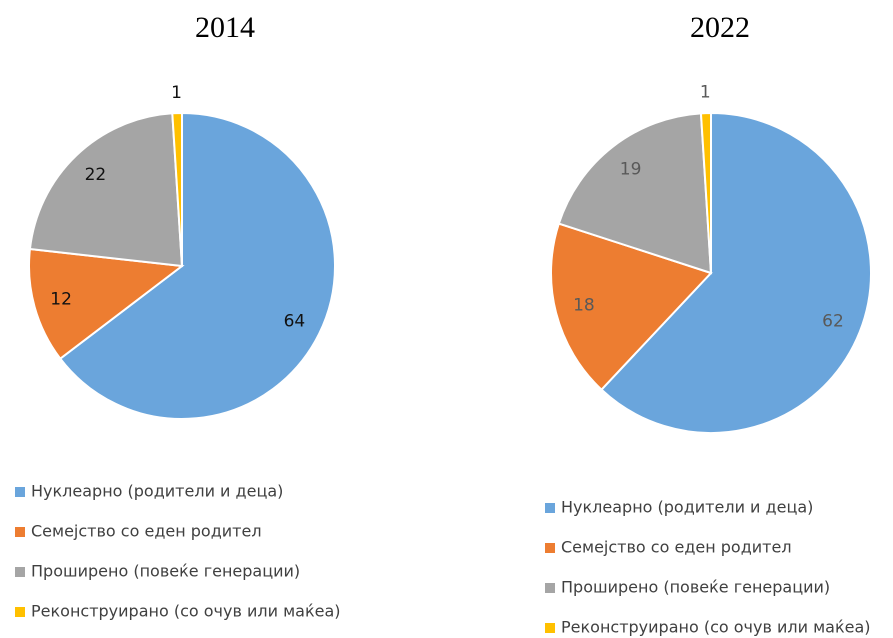 The width and height of the screenshot is (893, 638). I want to click on chart-title: 2014, so click(225, 27).